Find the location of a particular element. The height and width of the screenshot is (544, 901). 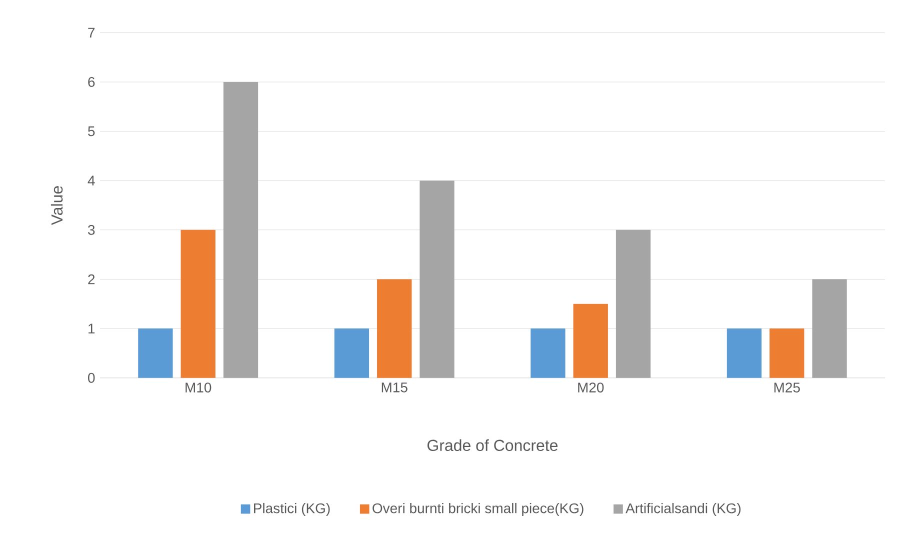

x-tick-label: M25 is located at coordinates (787, 387).